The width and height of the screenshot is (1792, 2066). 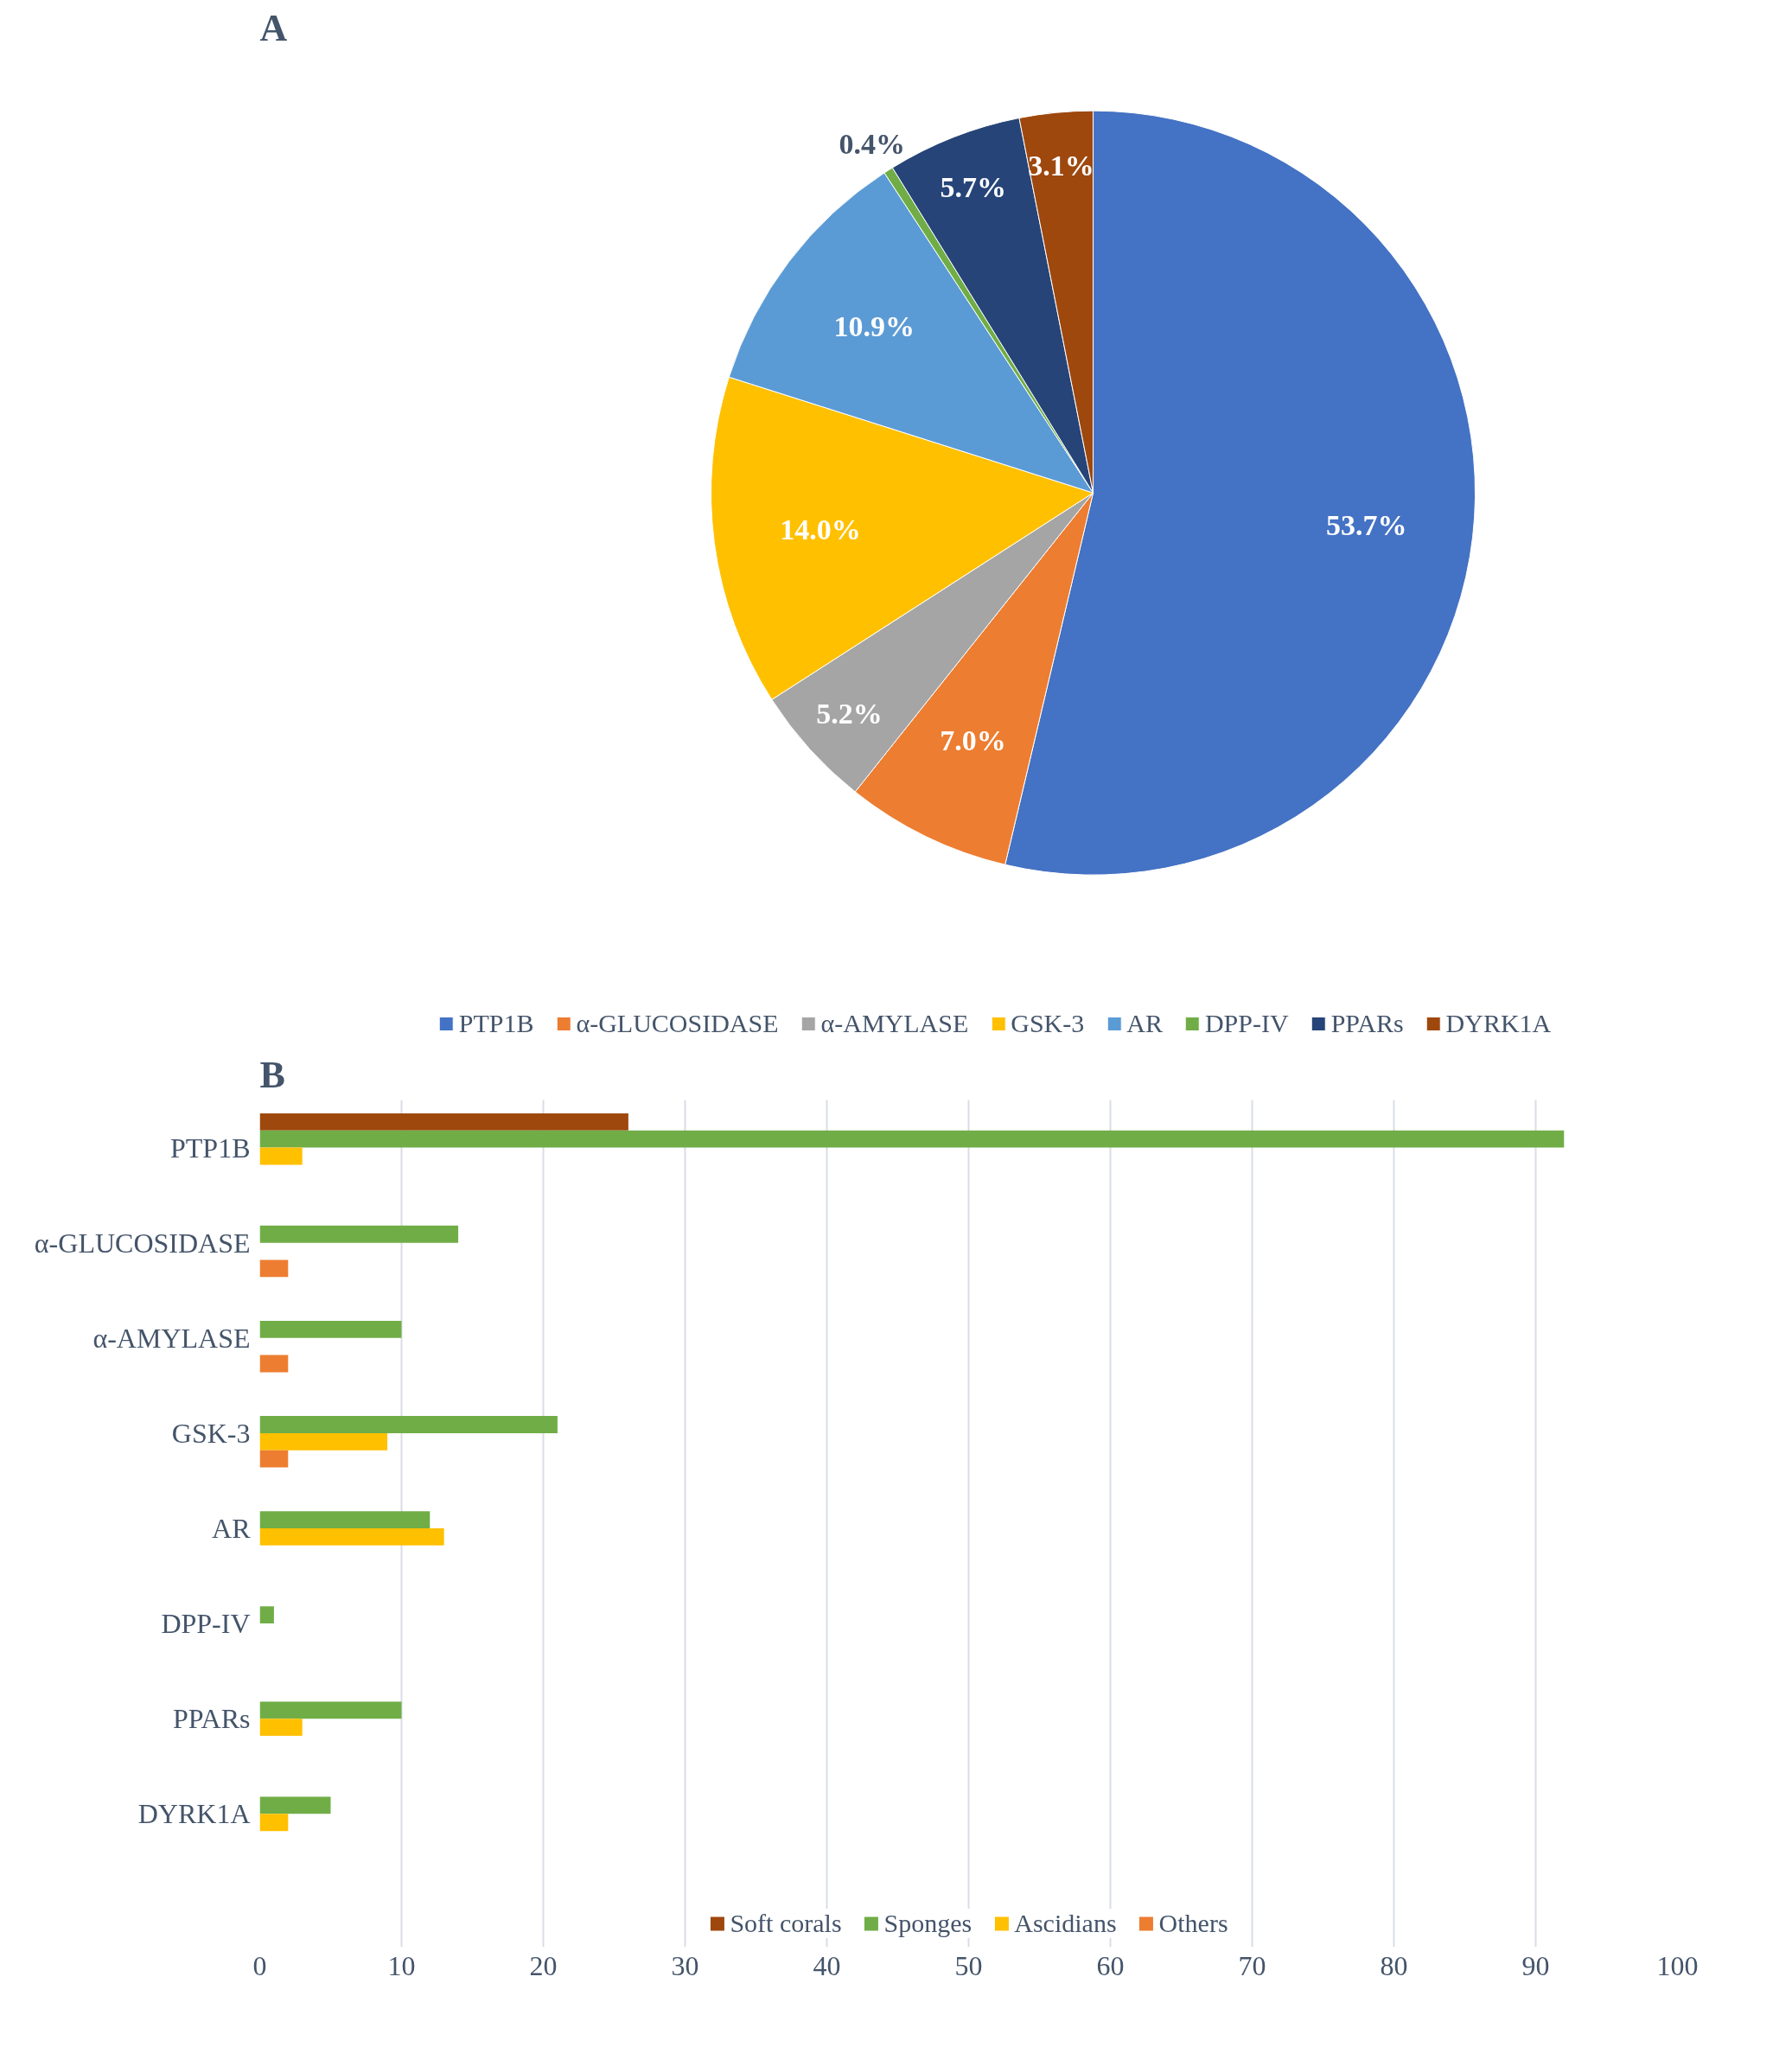 What do you see at coordinates (1499, 1023) in the screenshot?
I see `legend-label: DYRK1A` at bounding box center [1499, 1023].